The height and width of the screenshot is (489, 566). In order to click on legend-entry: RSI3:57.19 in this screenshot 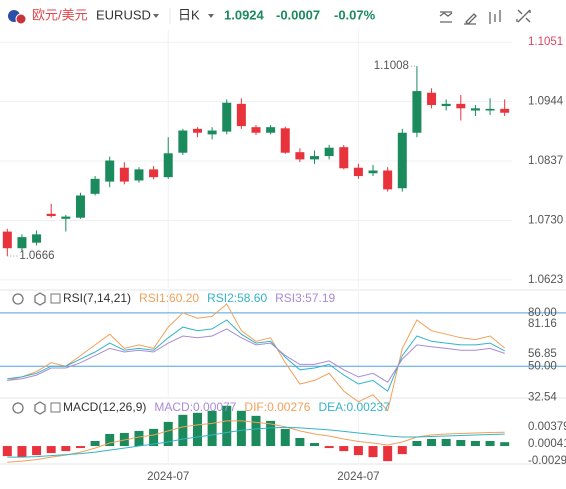, I will do `click(305, 298)`.